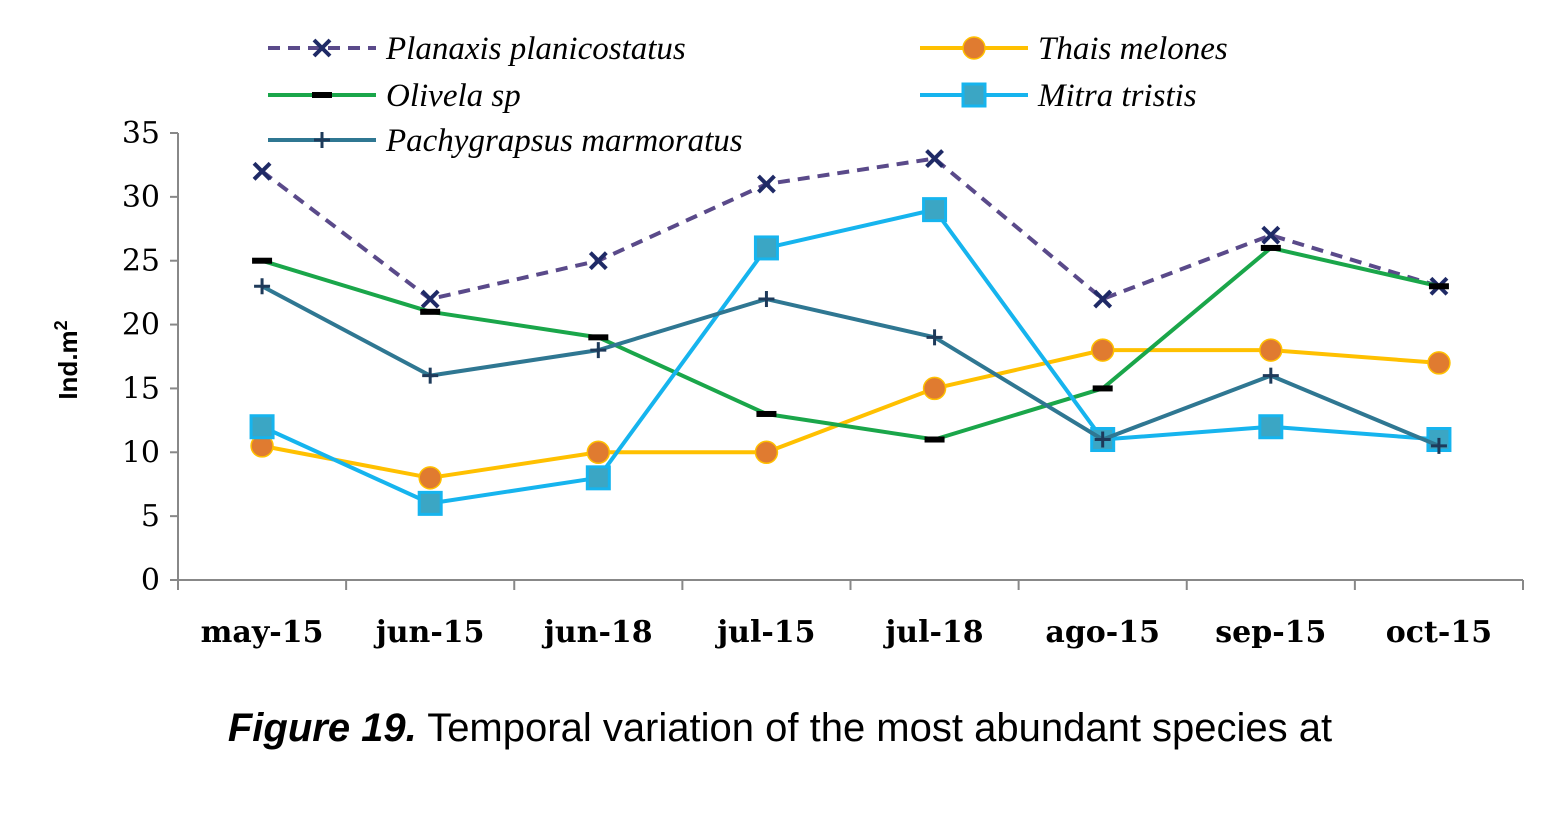 The height and width of the screenshot is (829, 1560). What do you see at coordinates (141, 325) in the screenshot?
I see `y-tick-label: 20` at bounding box center [141, 325].